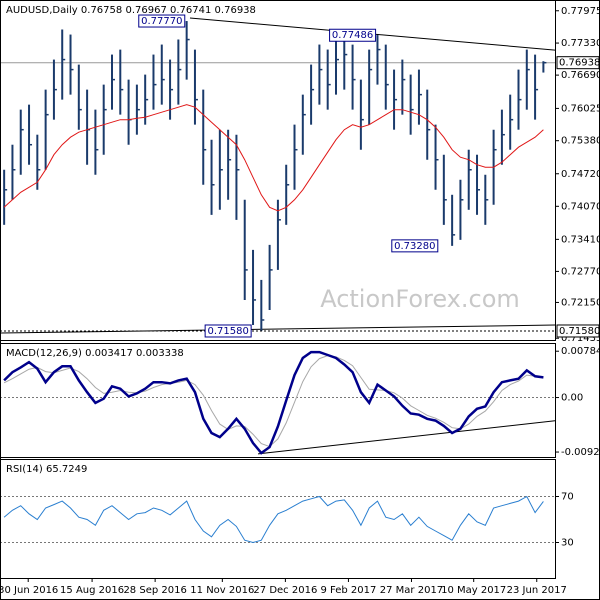 This screenshot has height=600, width=600. Describe the element at coordinates (66, 469) in the screenshot. I see `header-value: 65.7249` at that location.